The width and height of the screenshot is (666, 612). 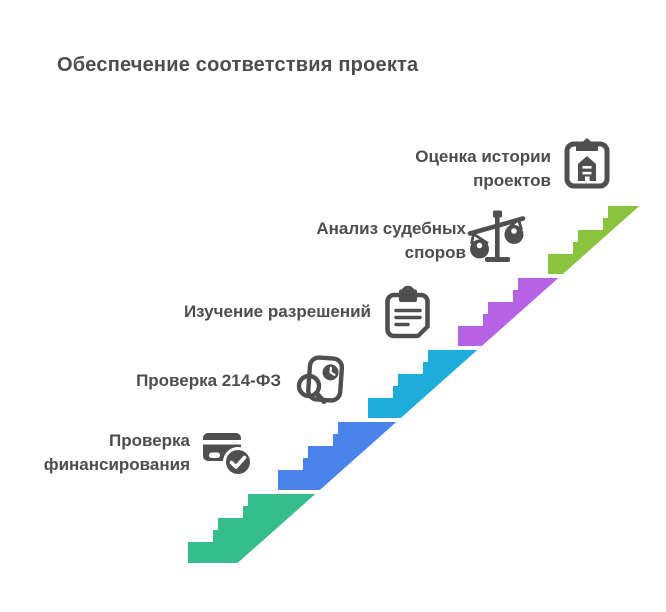 What do you see at coordinates (588, 164) in the screenshot?
I see `clipboard-building-icon` at bounding box center [588, 164].